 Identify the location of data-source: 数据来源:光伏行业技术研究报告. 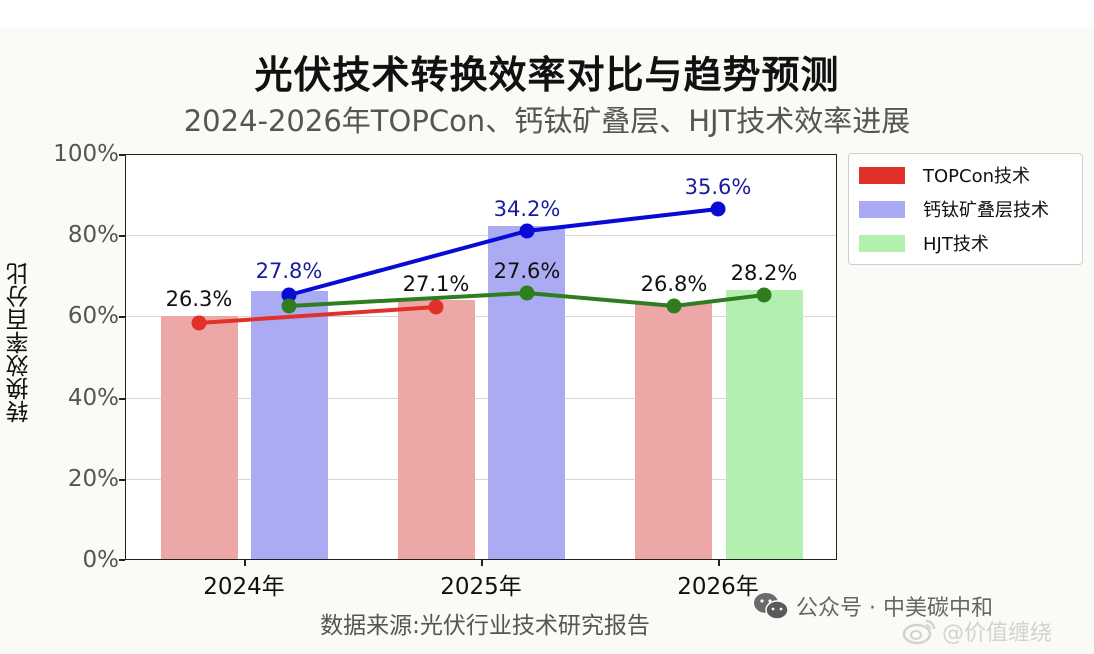
(485, 626).